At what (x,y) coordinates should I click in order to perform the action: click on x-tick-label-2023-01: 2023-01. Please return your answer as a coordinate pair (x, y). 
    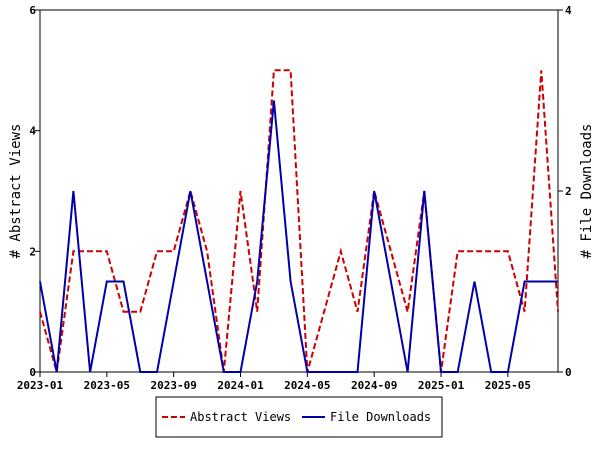
    Looking at the image, I should click on (40, 385).